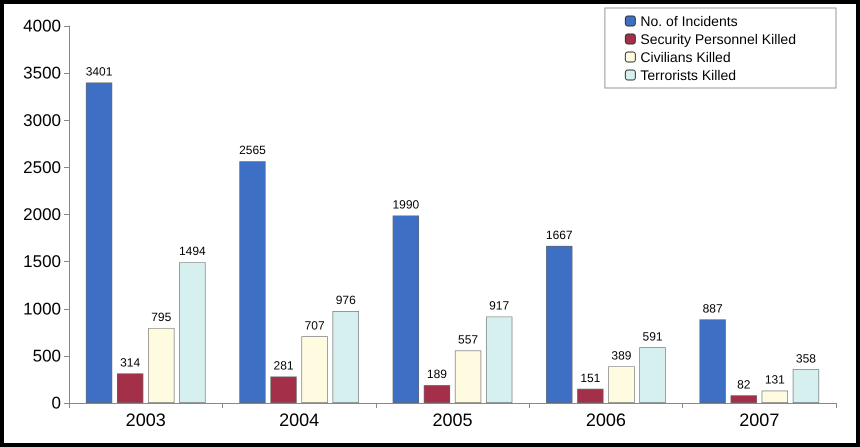 Image resolution: width=860 pixels, height=447 pixels. Describe the element at coordinates (252, 150) in the screenshot. I see `data-label: 2565` at that location.